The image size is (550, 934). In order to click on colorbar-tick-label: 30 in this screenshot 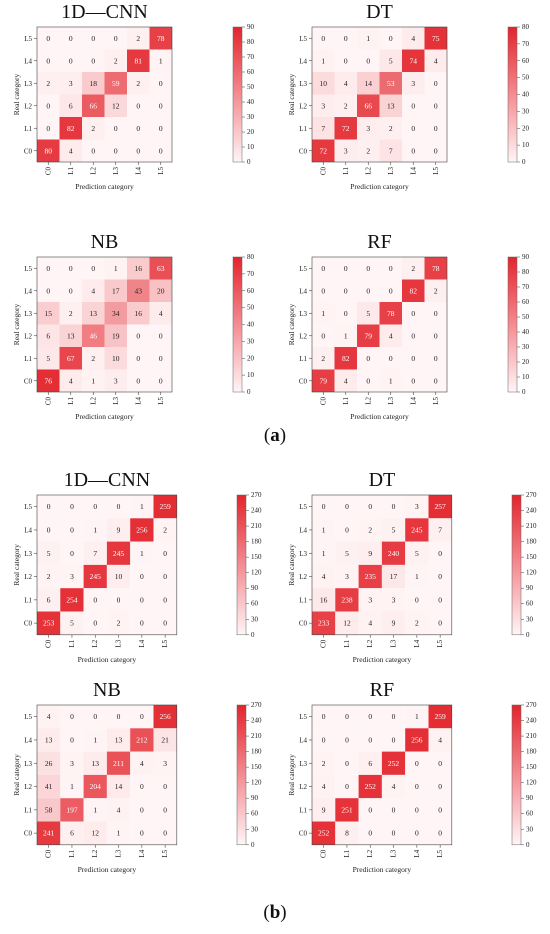, I will do `click(251, 117)`.